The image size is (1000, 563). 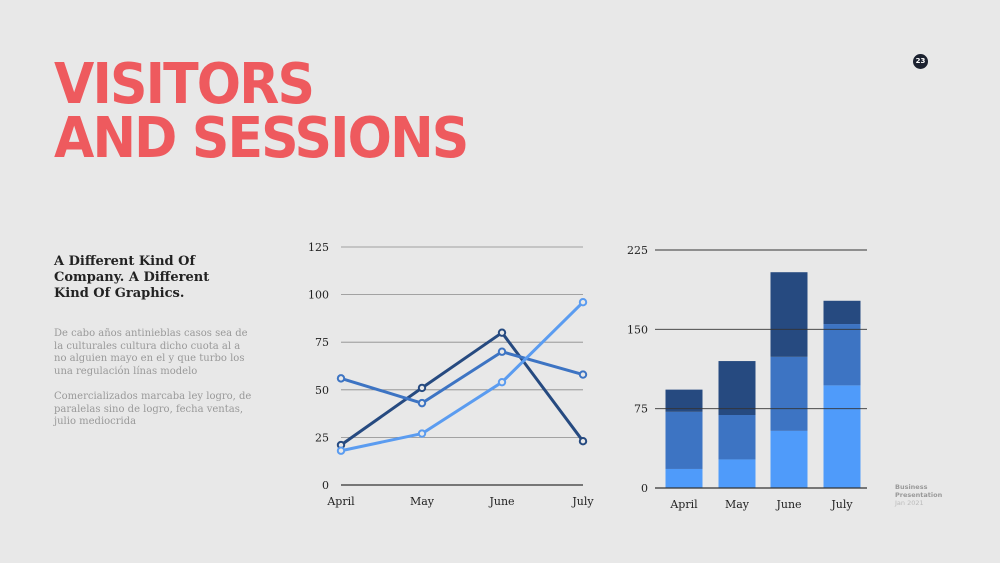 I want to click on line-x-tick-label: April, so click(x=340, y=501).